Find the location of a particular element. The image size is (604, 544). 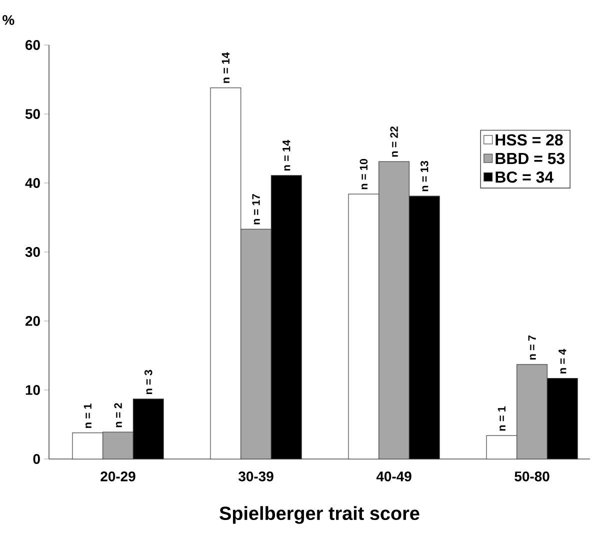

x-tick-label: 30-39 is located at coordinates (256, 476).